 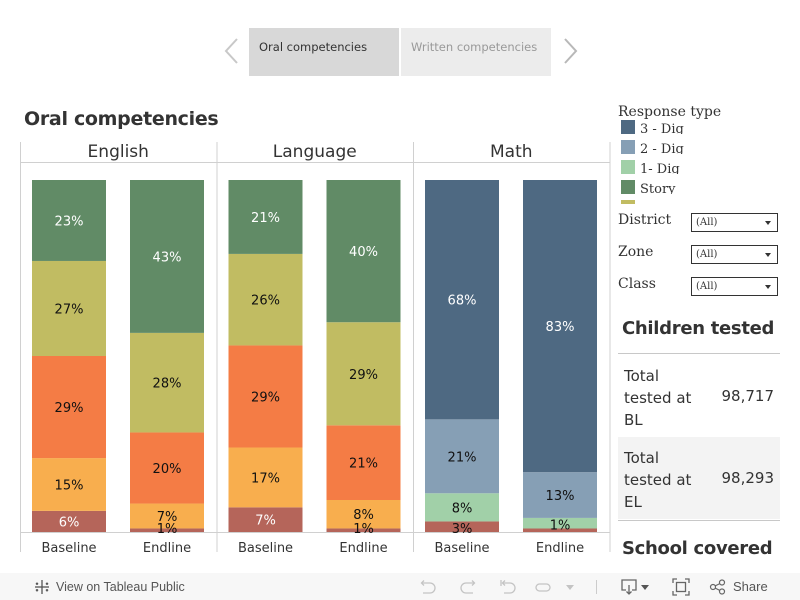 What do you see at coordinates (232, 51) in the screenshot?
I see `previous-arrow-icon` at bounding box center [232, 51].